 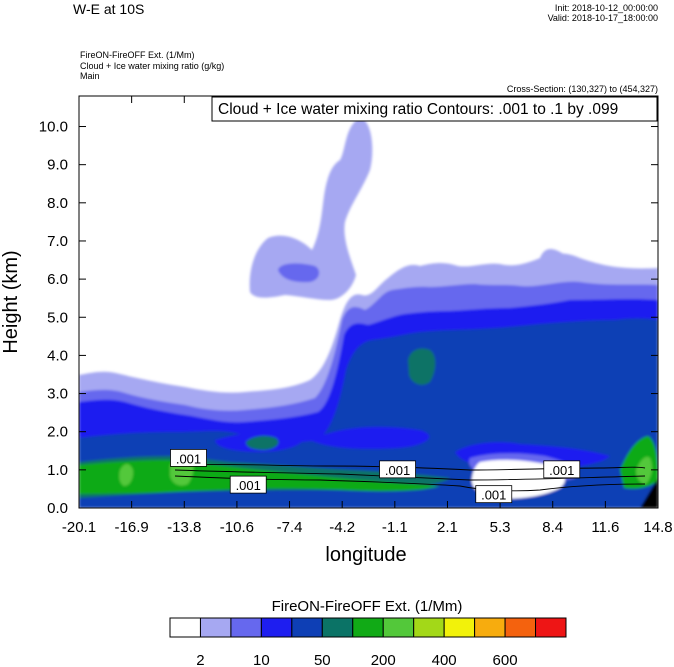 What do you see at coordinates (132, 527) in the screenshot?
I see `x-tick-label: -16.9` at bounding box center [132, 527].